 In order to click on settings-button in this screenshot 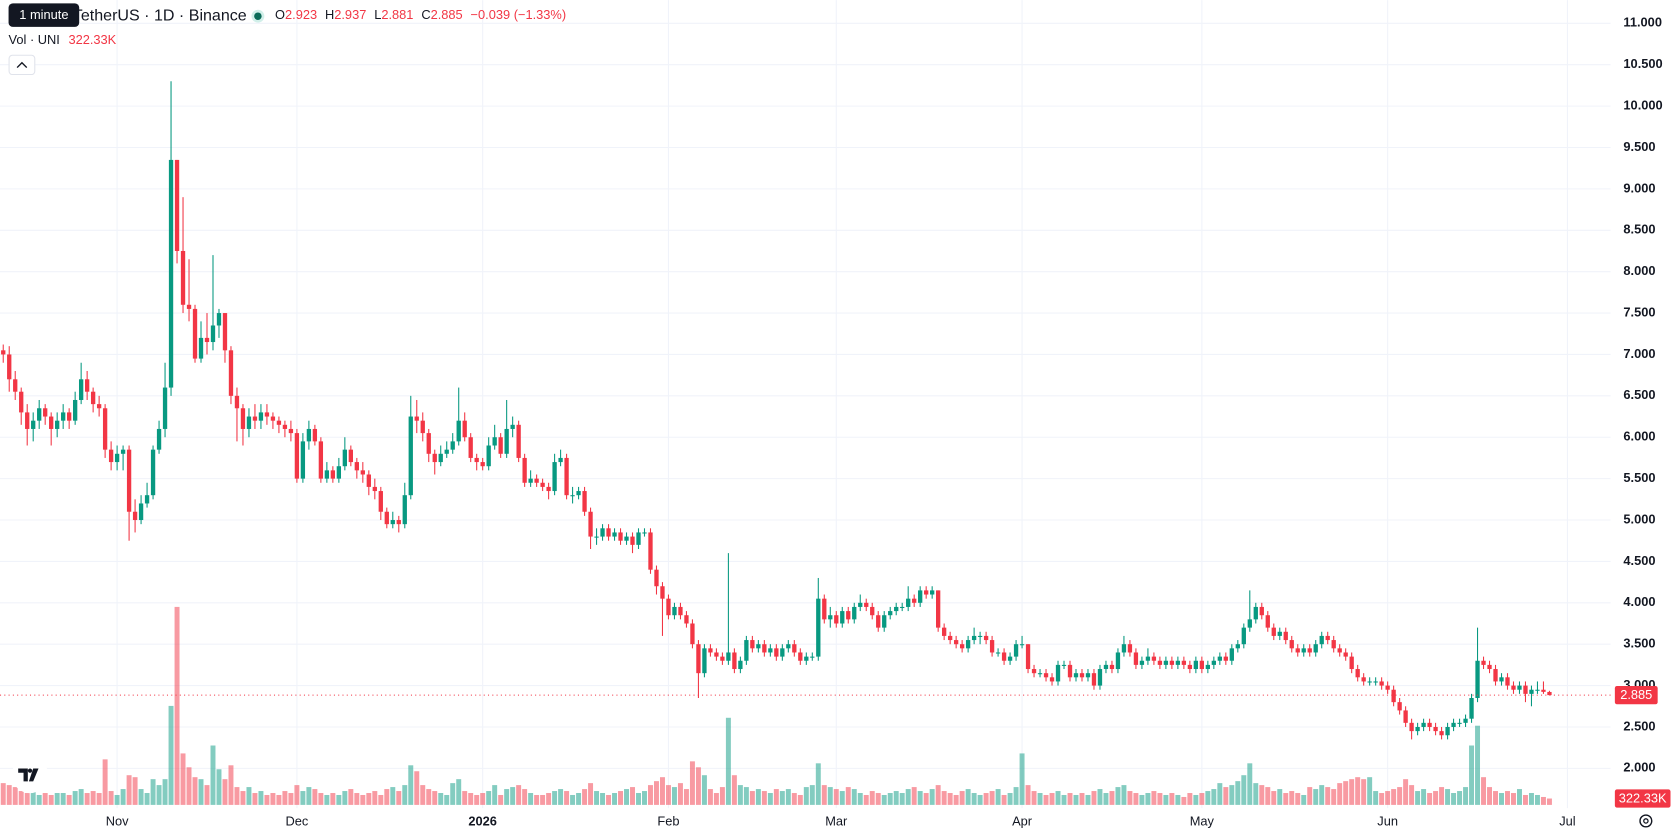, I will do `click(1646, 821)`.